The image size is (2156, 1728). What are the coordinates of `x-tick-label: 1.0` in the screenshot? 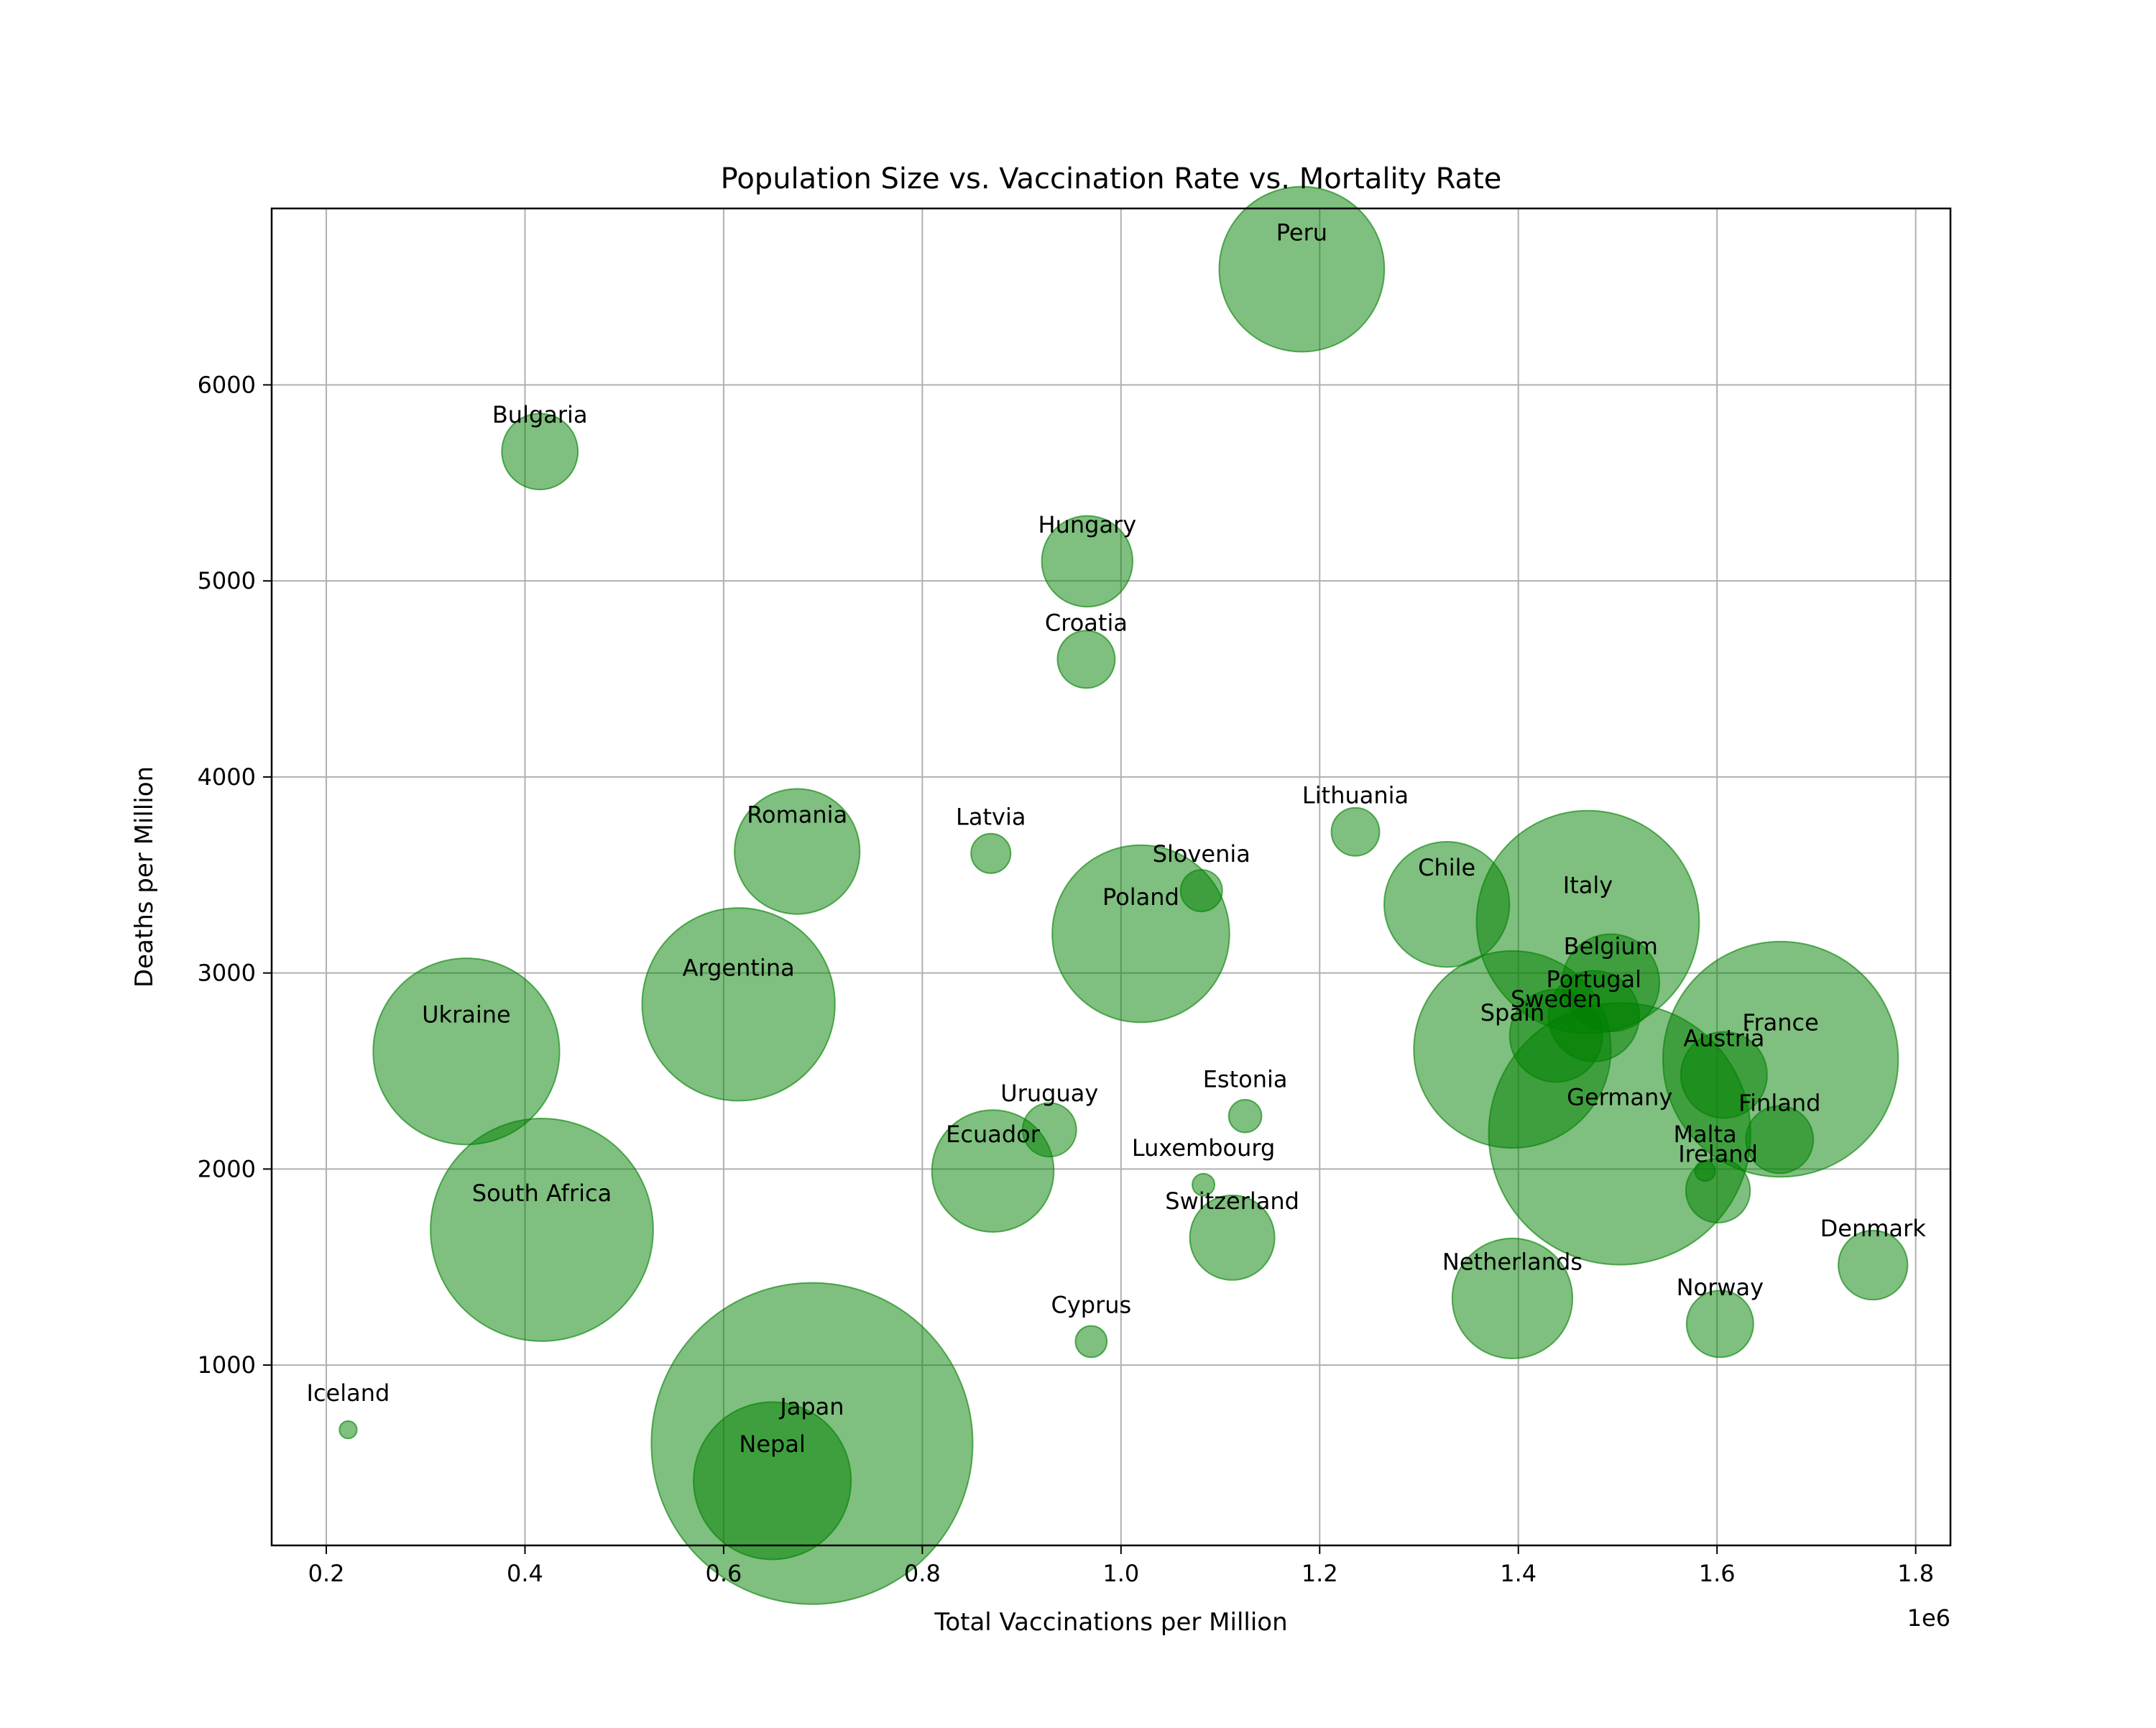 It's located at (1120, 1573).